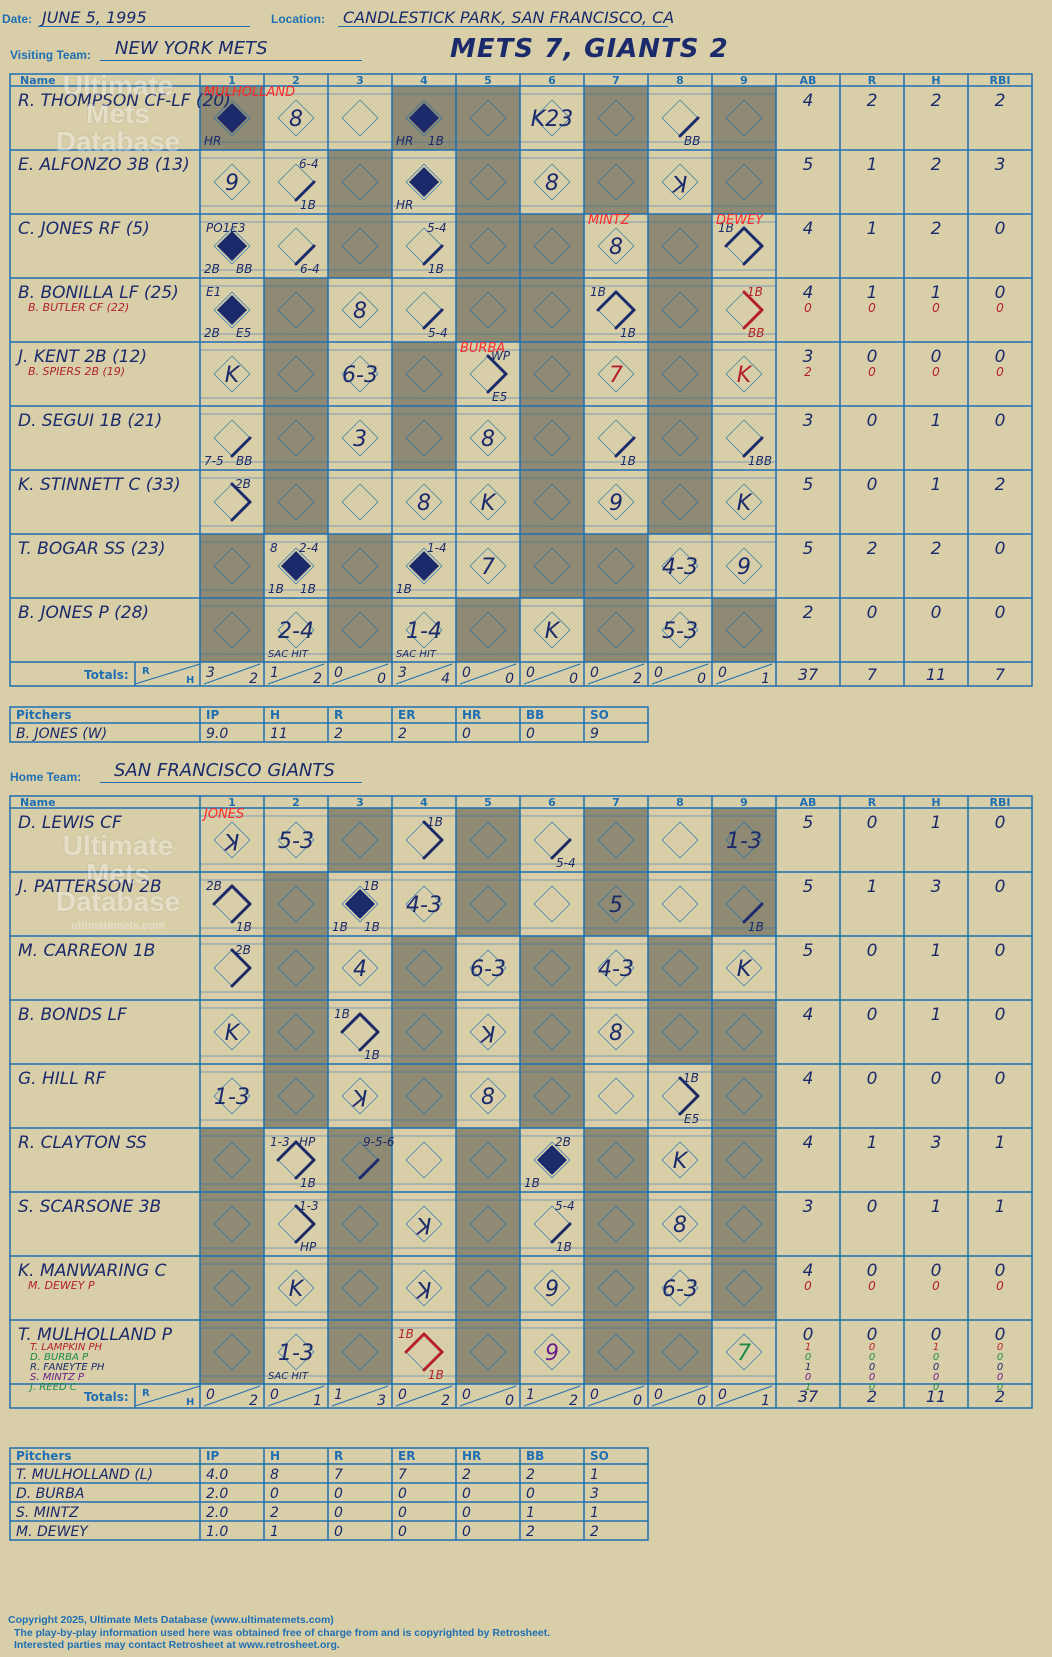 The image size is (1052, 1657). I want to click on home-pitcher-stat: 2.0, so click(217, 1513).